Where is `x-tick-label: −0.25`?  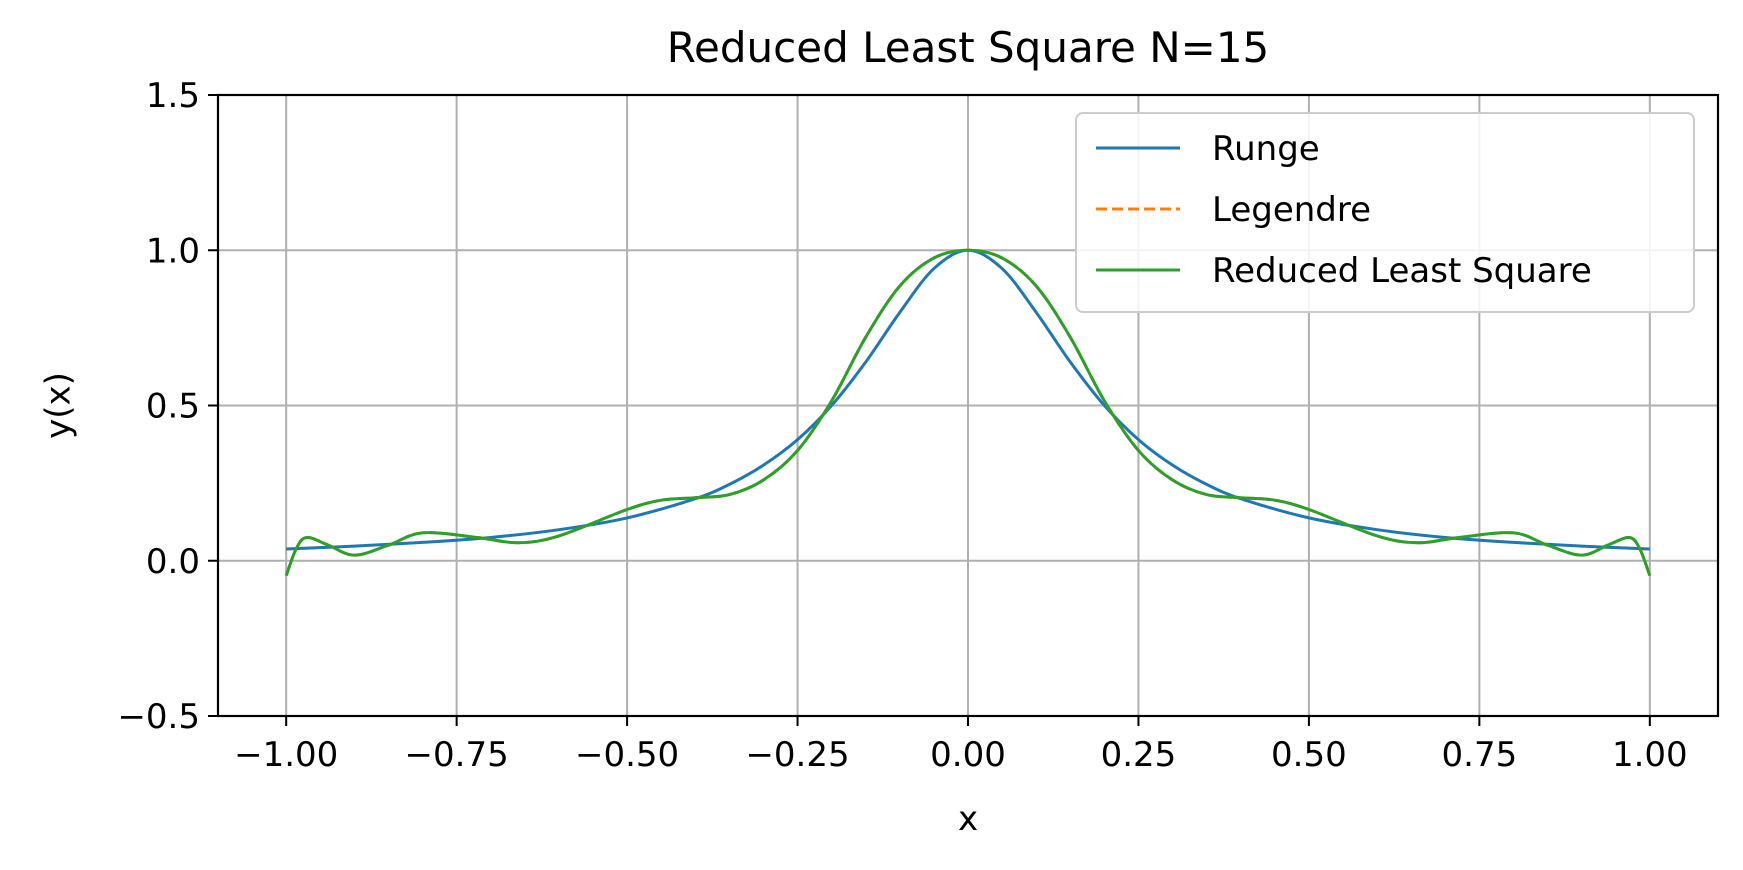 x-tick-label: −0.25 is located at coordinates (797, 755).